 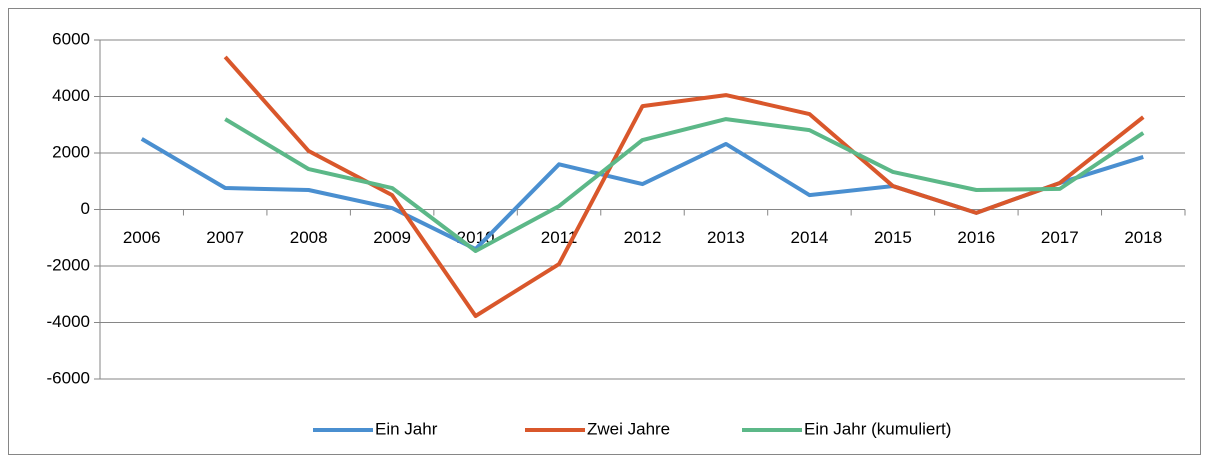 I want to click on y-tick-label: 6000, so click(x=71, y=38).